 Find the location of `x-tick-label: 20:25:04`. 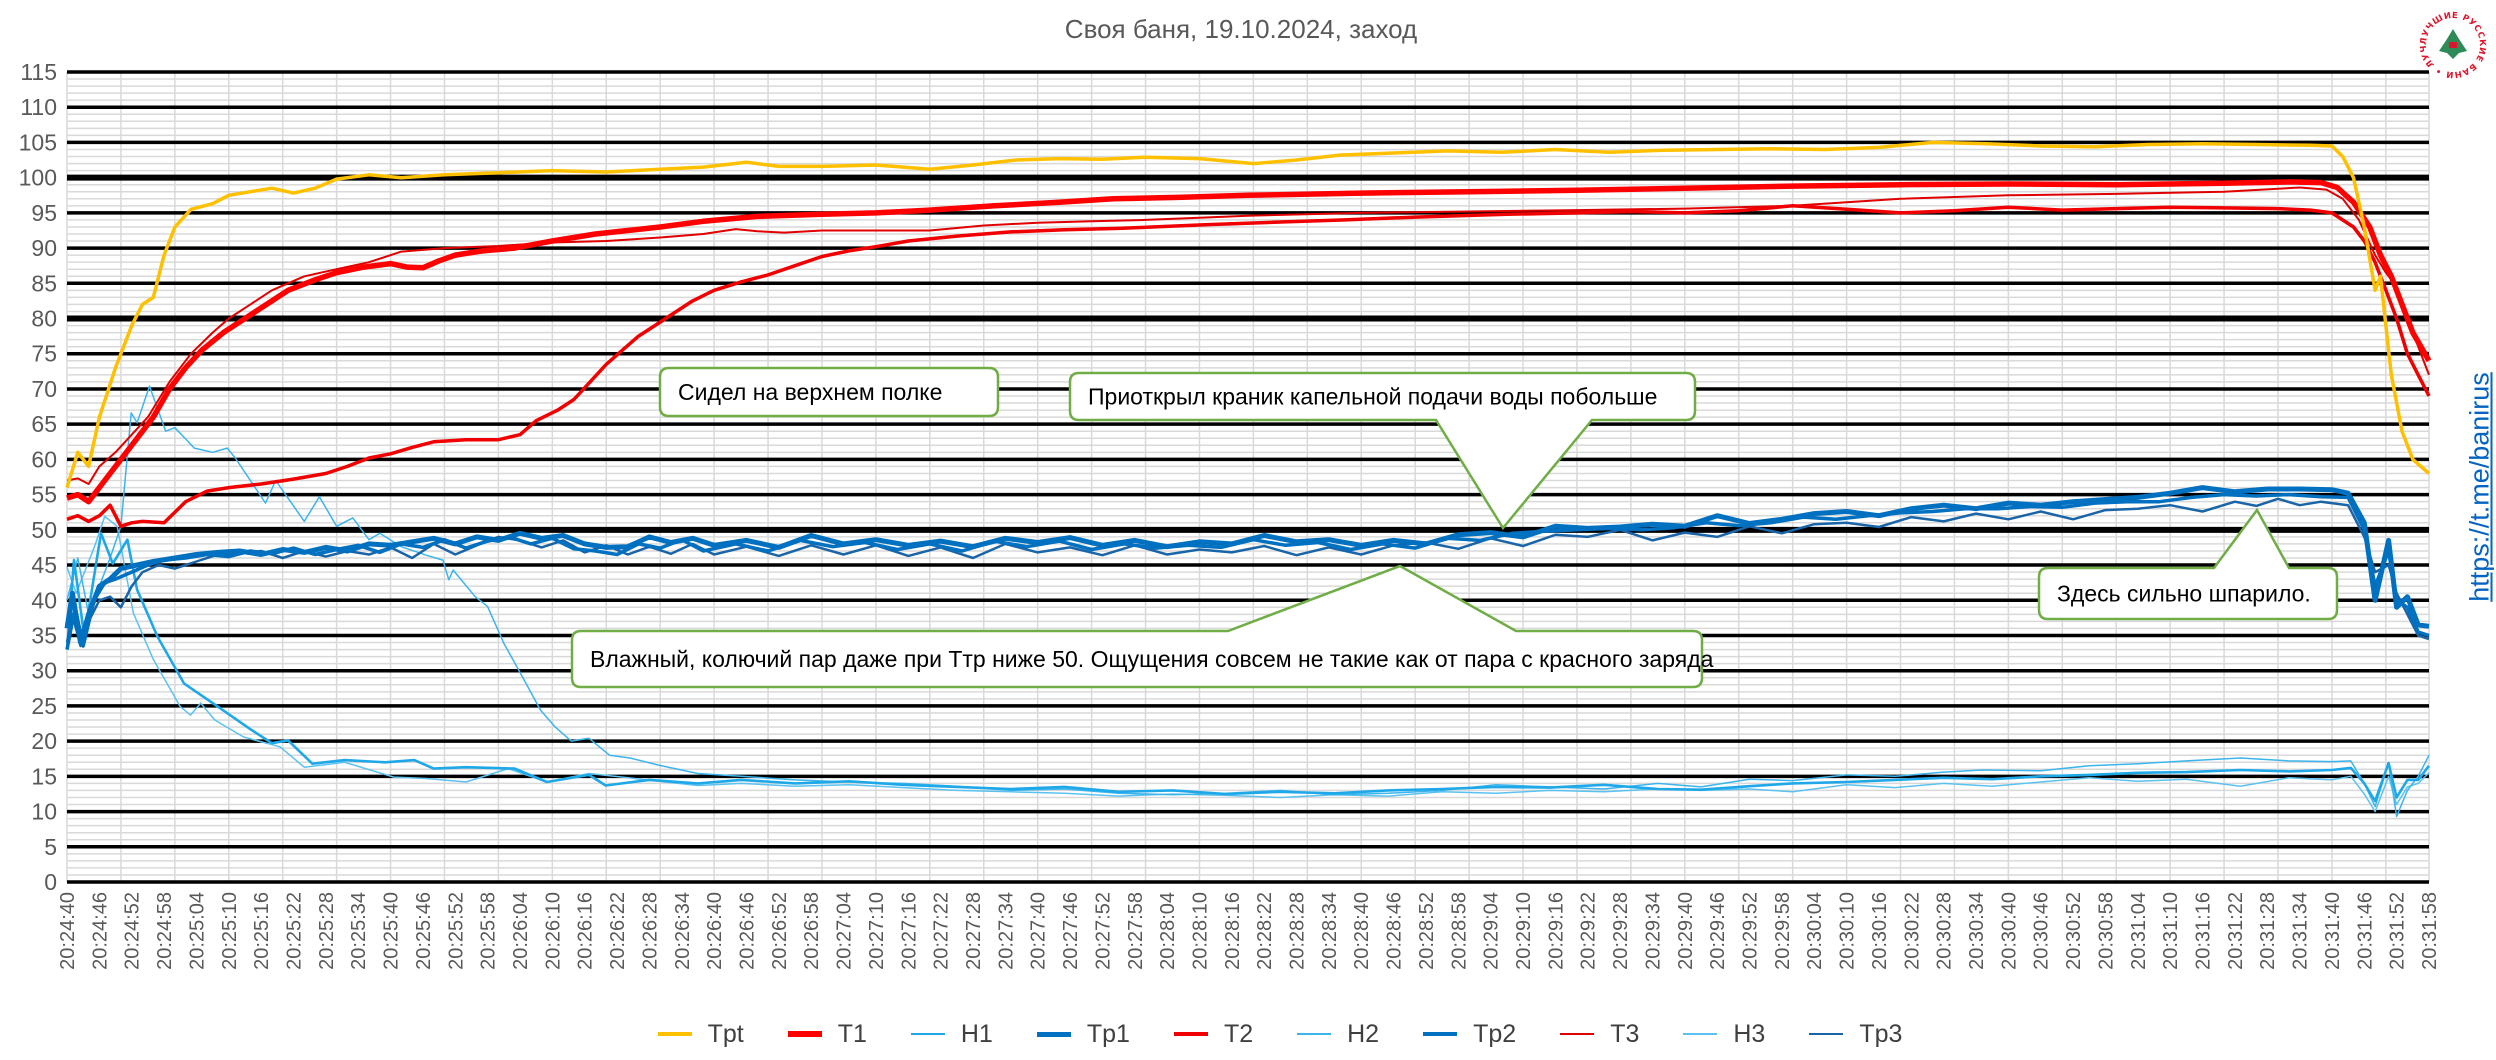

x-tick-label: 20:25:04 is located at coordinates (197, 931).